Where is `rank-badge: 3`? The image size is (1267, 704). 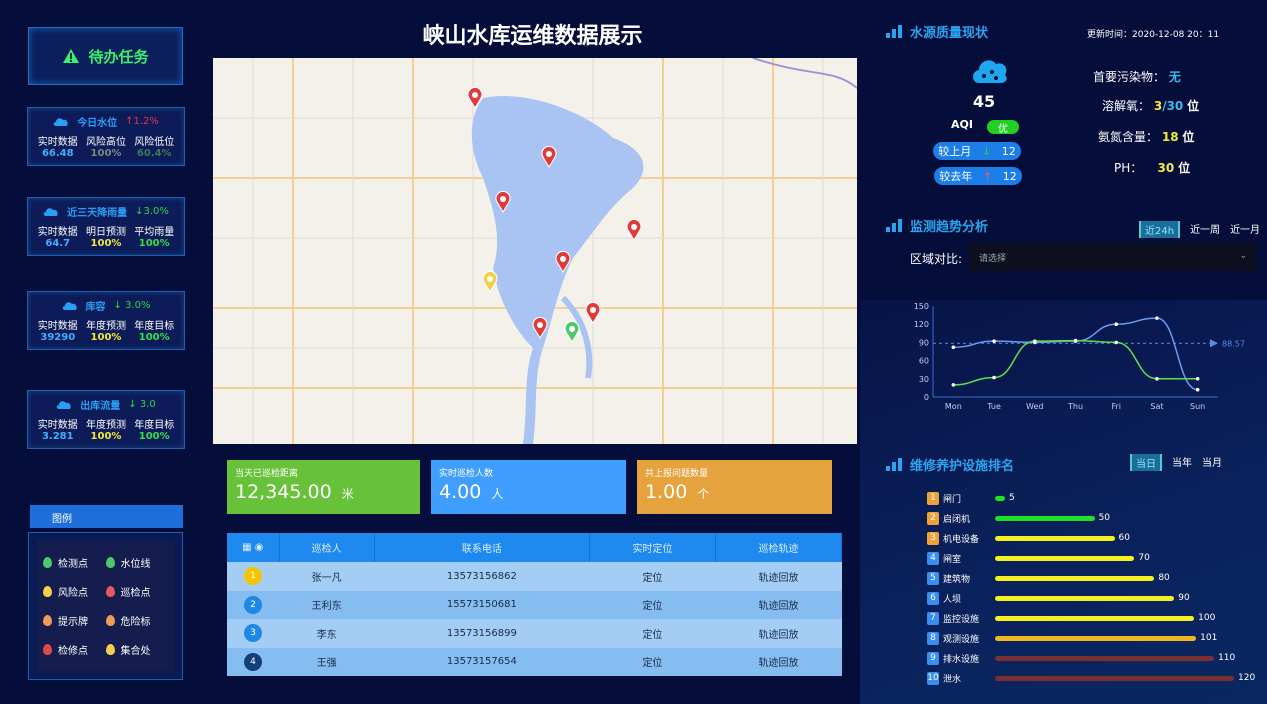 rank-badge: 3 is located at coordinates (933, 538).